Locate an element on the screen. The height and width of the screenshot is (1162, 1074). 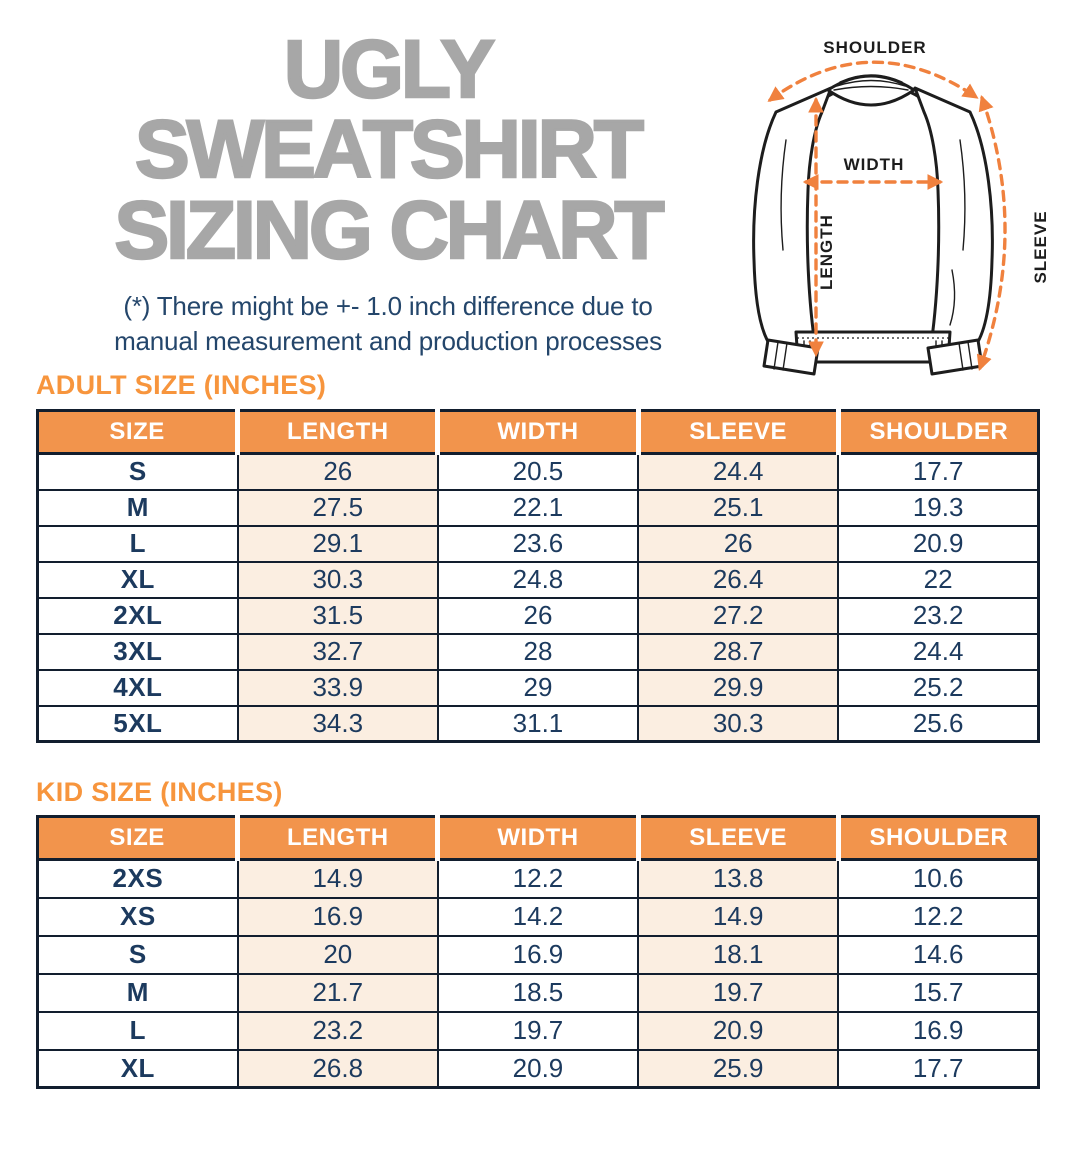
table-row: S 20 16.9 18.1 14.6 is located at coordinates (538, 954).